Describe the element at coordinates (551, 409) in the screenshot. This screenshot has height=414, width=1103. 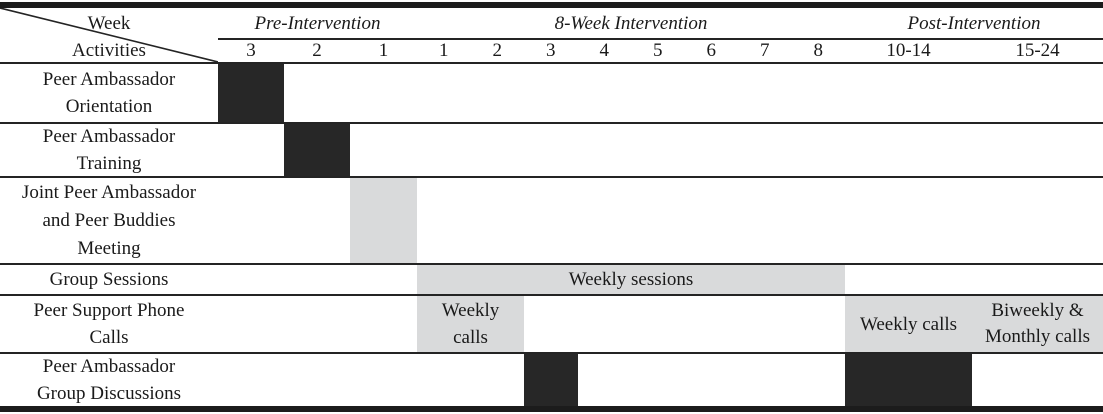
I see `table-bottom-border` at that location.